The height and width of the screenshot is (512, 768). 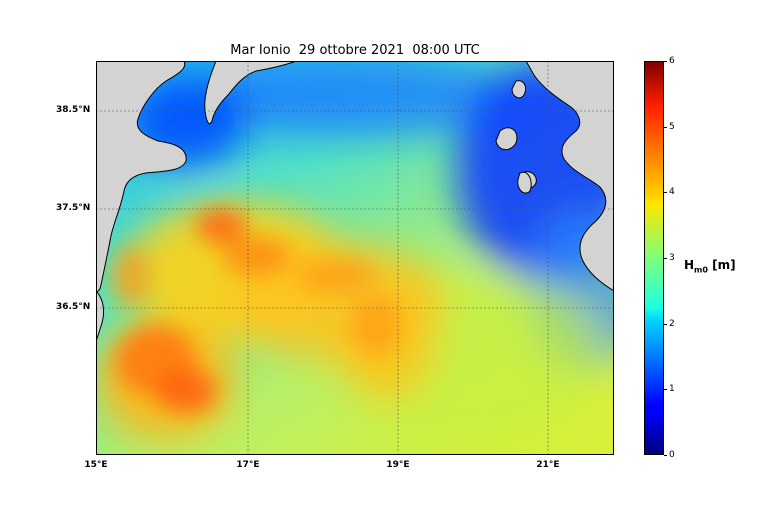 I want to click on greece-coast, so click(x=569, y=176).